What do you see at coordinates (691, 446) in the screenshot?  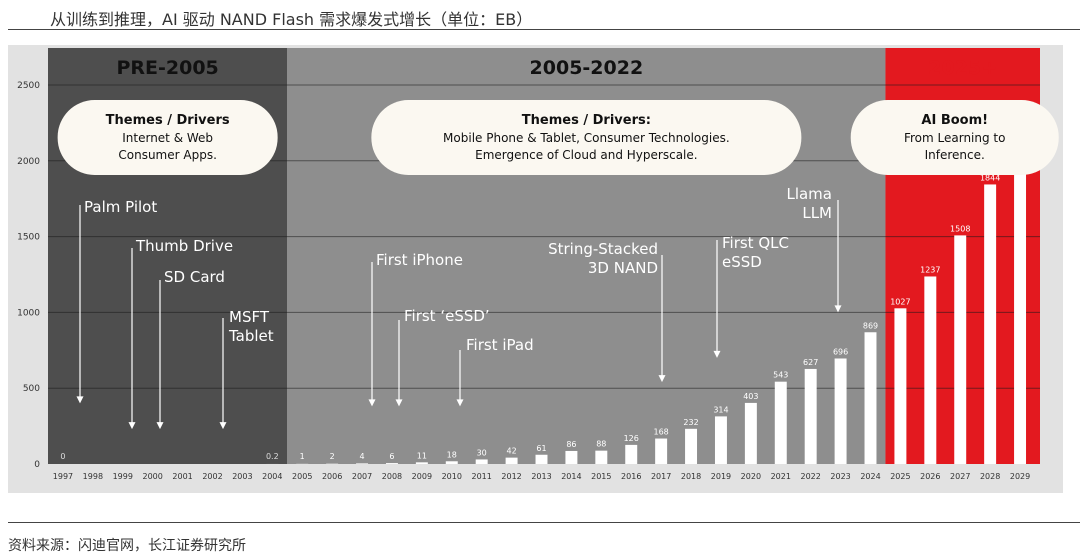 I see `bar-2018` at bounding box center [691, 446].